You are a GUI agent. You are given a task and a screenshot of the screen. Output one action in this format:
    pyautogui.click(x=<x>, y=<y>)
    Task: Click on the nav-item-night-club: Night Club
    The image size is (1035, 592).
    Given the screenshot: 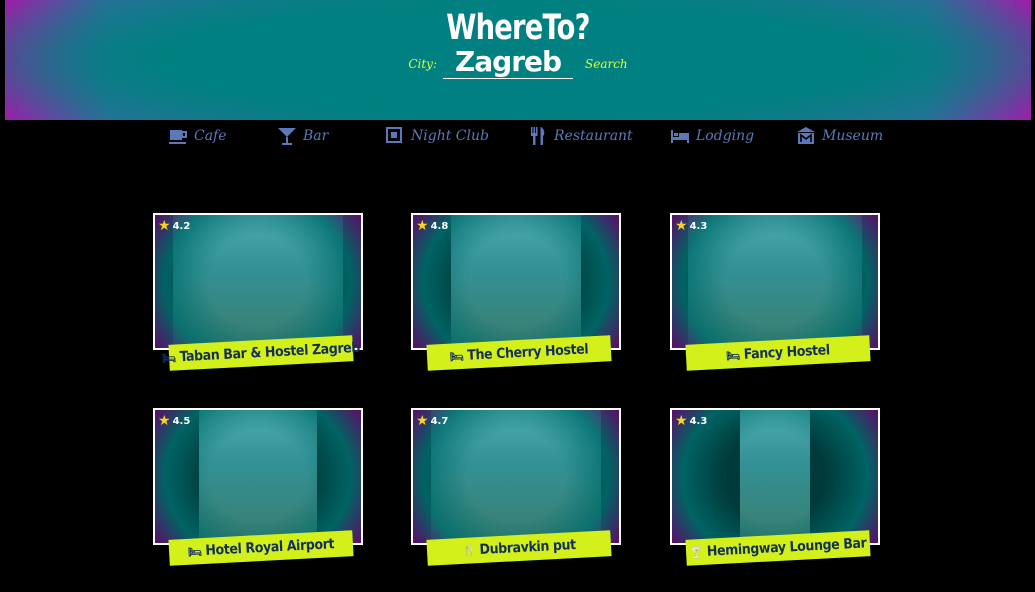 What is the action you would take?
    pyautogui.click(x=437, y=136)
    